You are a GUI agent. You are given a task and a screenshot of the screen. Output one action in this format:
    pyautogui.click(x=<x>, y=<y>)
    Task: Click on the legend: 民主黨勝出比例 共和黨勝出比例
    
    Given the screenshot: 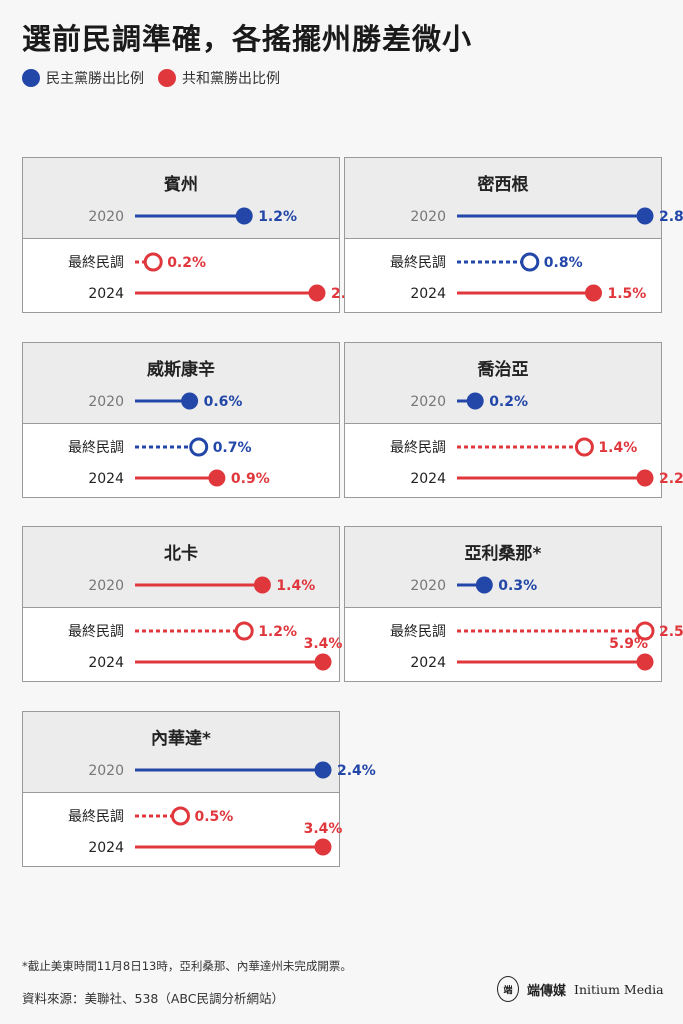 What is the action you would take?
    pyautogui.click(x=151, y=78)
    